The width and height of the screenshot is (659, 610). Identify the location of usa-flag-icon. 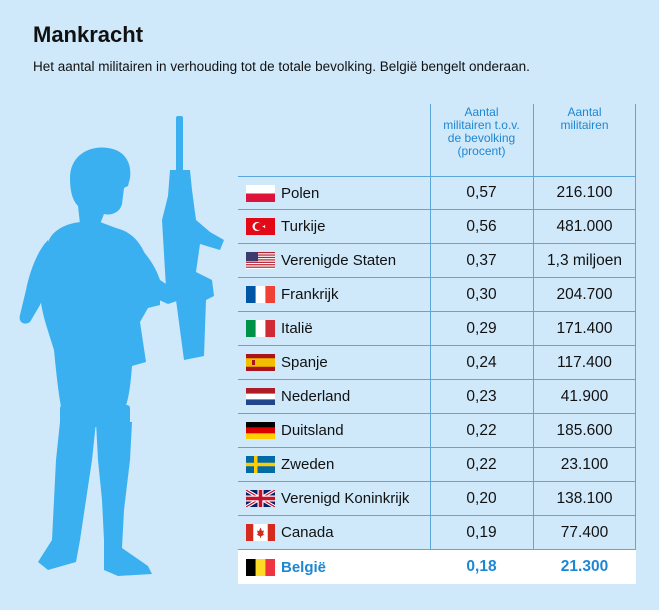
(260, 260).